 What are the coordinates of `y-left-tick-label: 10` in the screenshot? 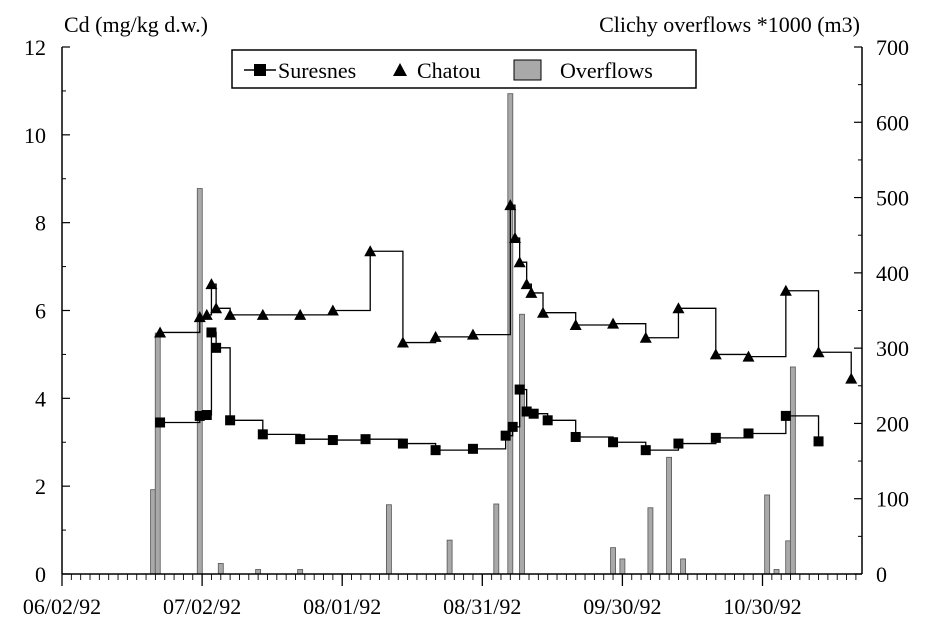 It's located at (35, 135).